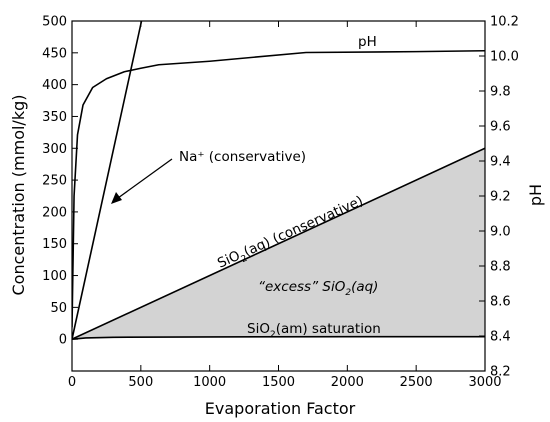  I want to click on ph-label: pH, so click(367, 42).